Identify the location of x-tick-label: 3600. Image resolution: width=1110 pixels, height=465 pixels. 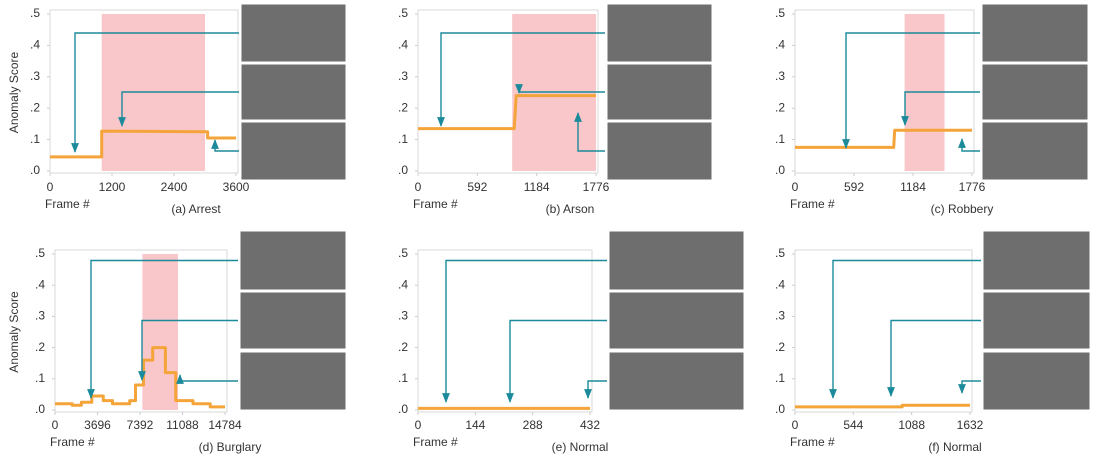
(236, 187).